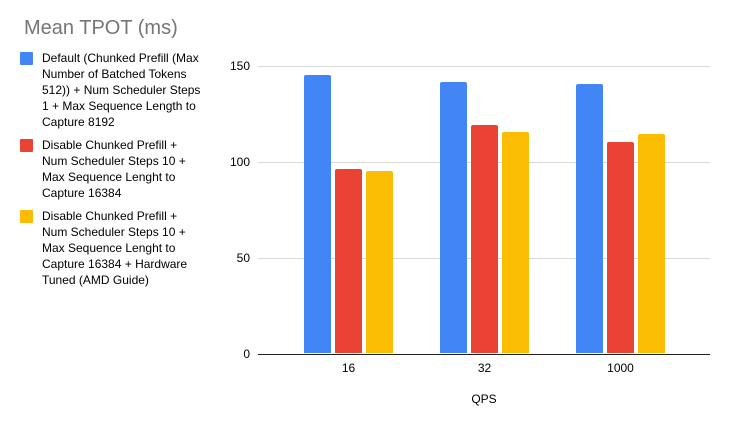  Describe the element at coordinates (484, 399) in the screenshot. I see `x-axis-title: QPS` at that location.